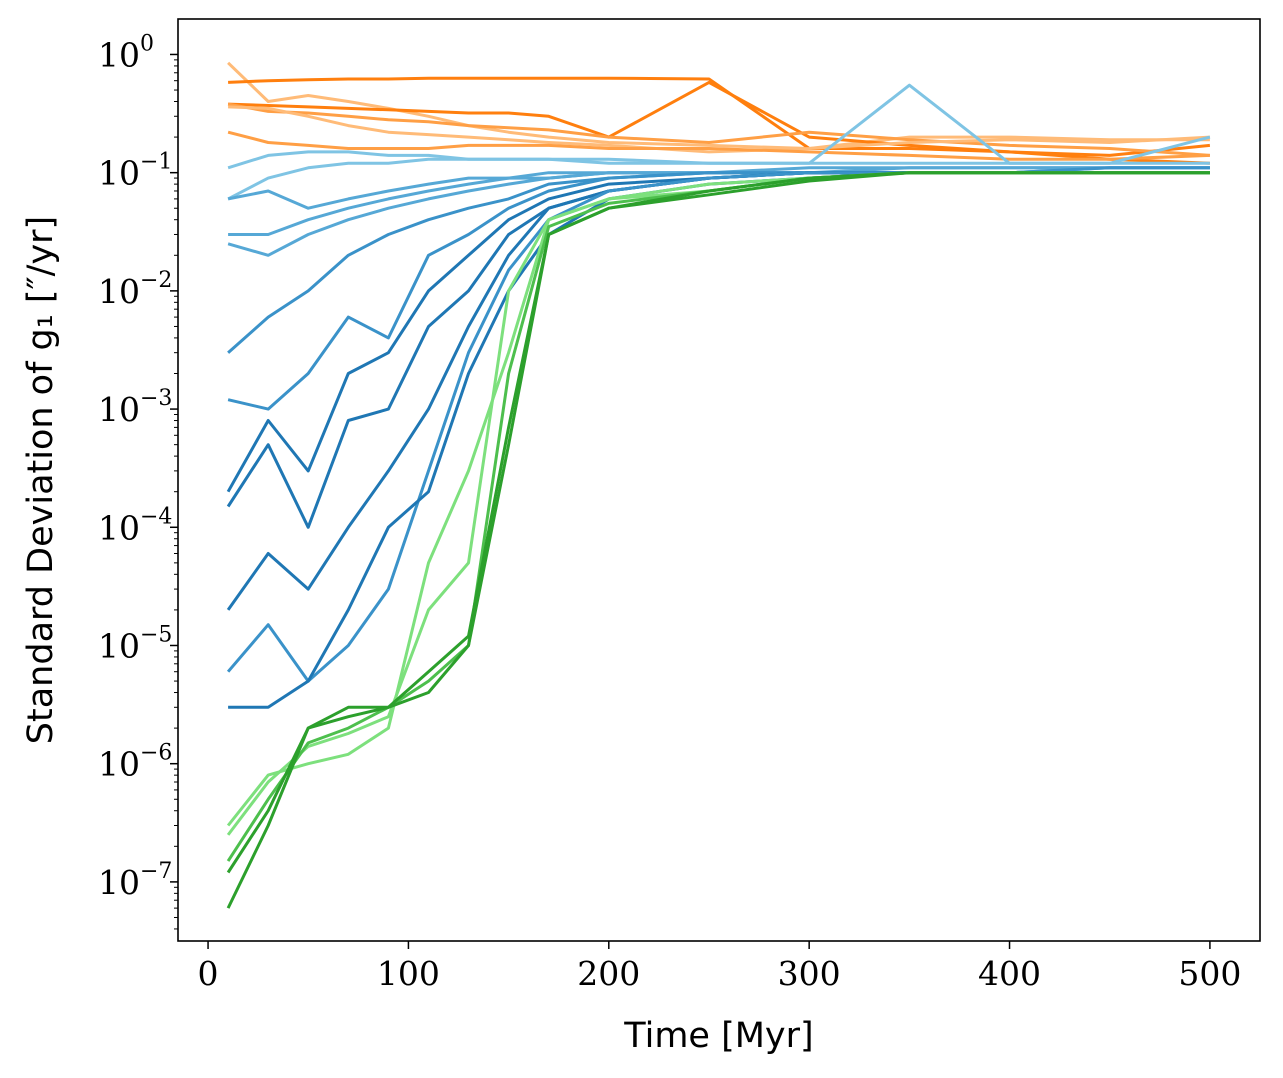  Describe the element at coordinates (41, 480) in the screenshot. I see `y-axis-title: Standard Deviation of g₁ [″/yr]` at that location.